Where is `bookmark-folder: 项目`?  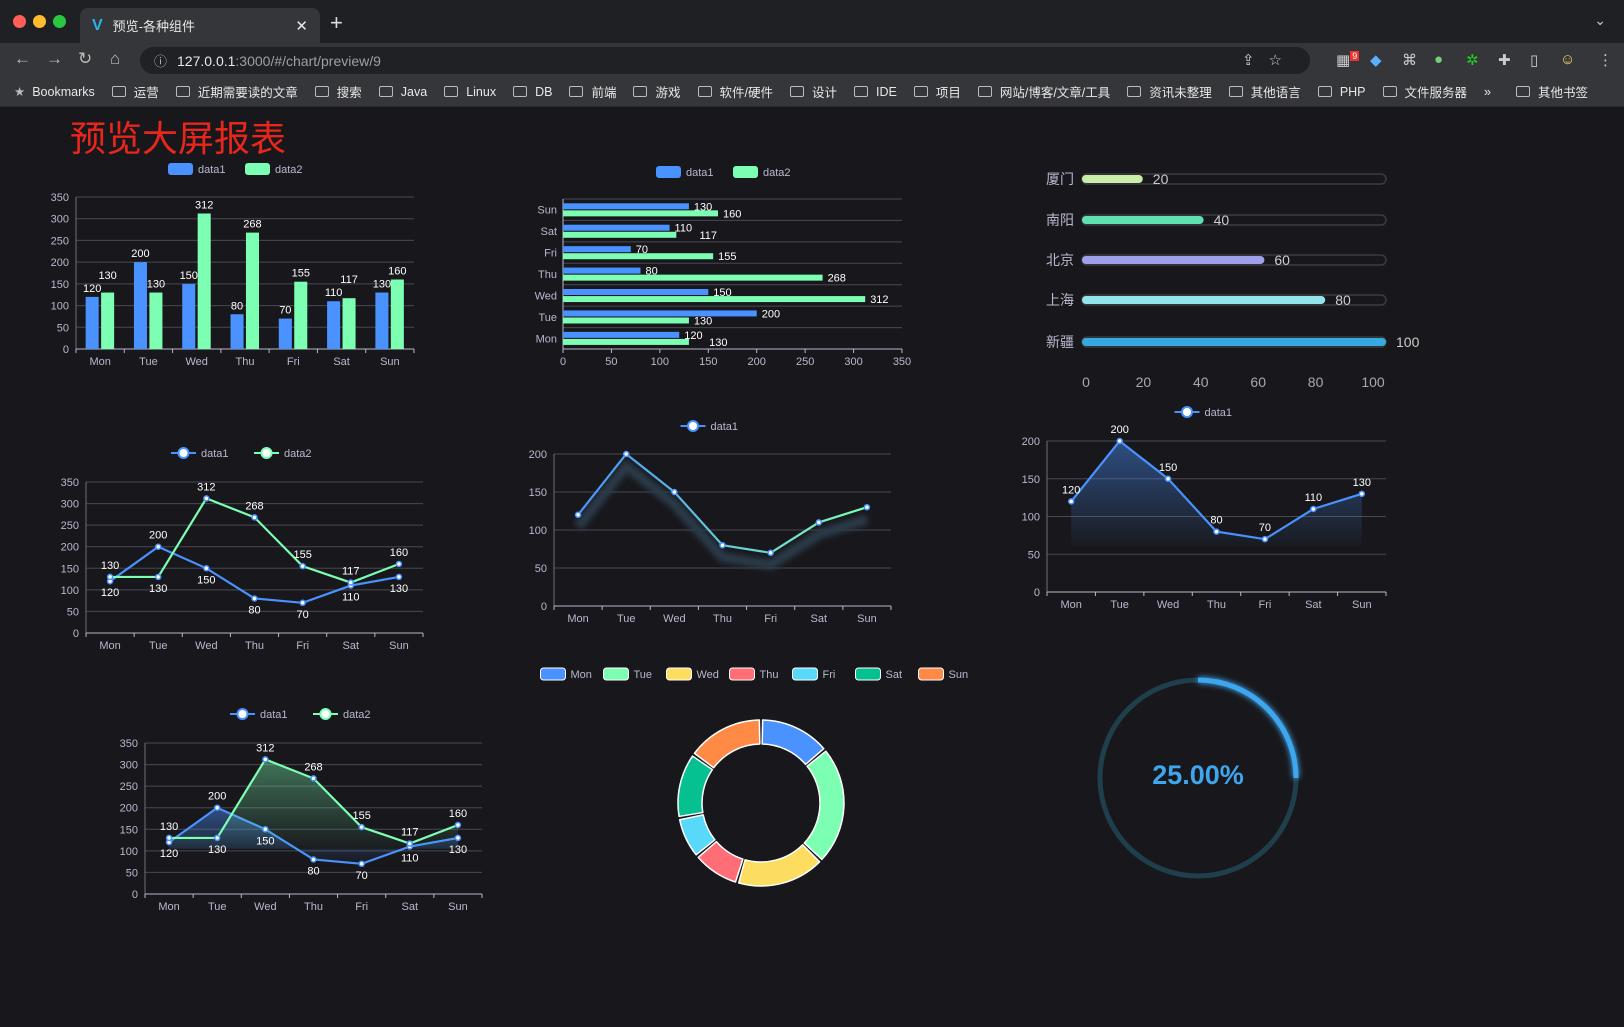 bookmark-folder: 项目 is located at coordinates (937, 91).